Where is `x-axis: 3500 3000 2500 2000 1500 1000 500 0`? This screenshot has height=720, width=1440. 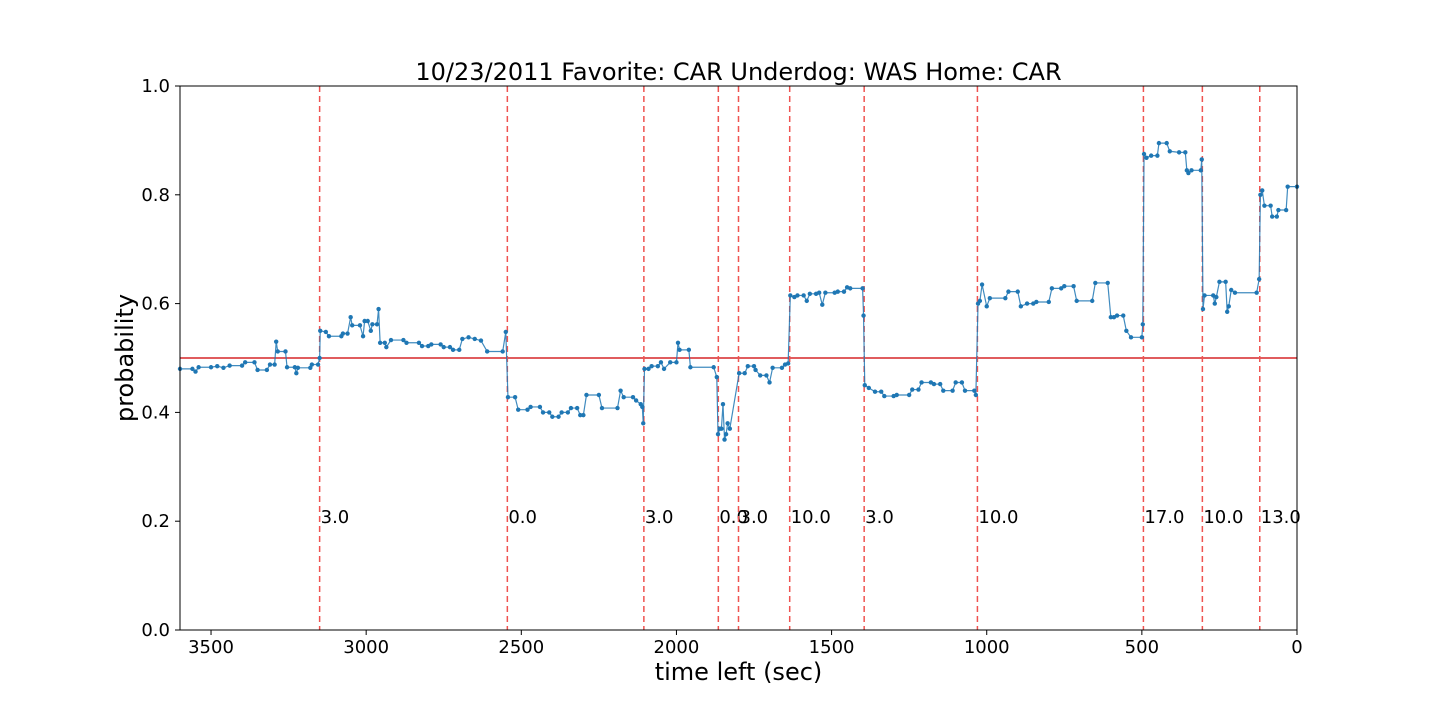 x-axis: 3500 3000 2500 2000 1500 1000 500 0 is located at coordinates (745, 644).